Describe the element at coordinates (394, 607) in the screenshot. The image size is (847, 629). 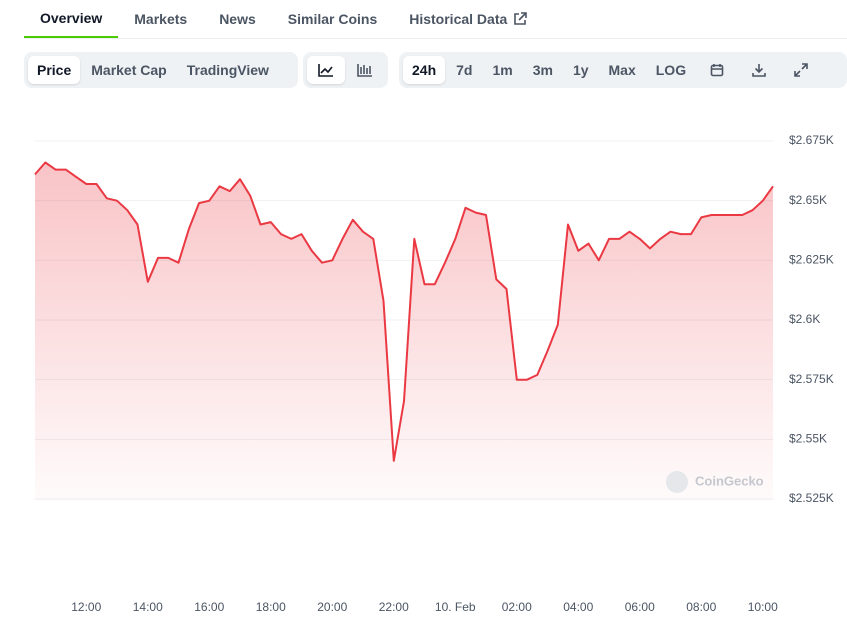
I see `x-tick-label: 22:00` at that location.